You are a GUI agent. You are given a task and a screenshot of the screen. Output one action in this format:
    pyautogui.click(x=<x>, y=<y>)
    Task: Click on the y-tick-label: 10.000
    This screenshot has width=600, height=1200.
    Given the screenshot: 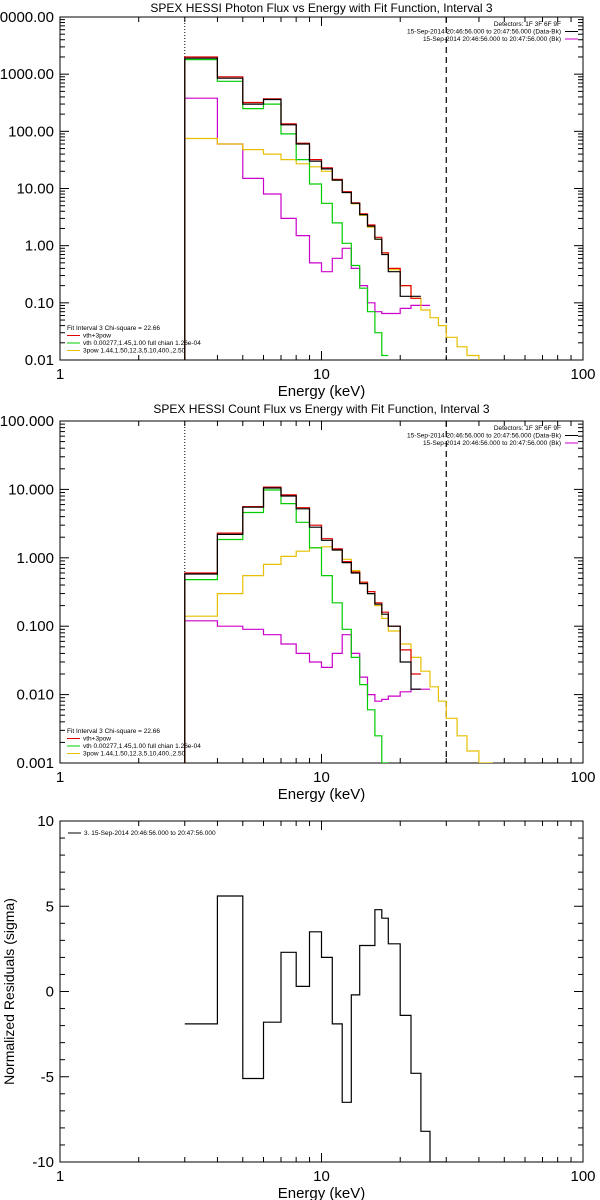 What is the action you would take?
    pyautogui.click(x=31, y=489)
    